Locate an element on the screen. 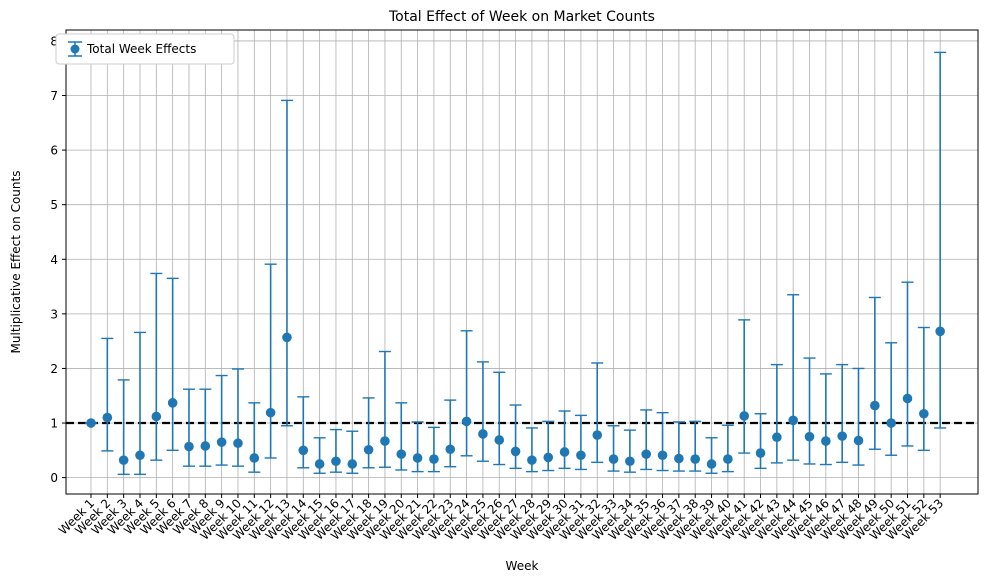 The width and height of the screenshot is (988, 584). legend: Total Week Effects is located at coordinates (145, 49).